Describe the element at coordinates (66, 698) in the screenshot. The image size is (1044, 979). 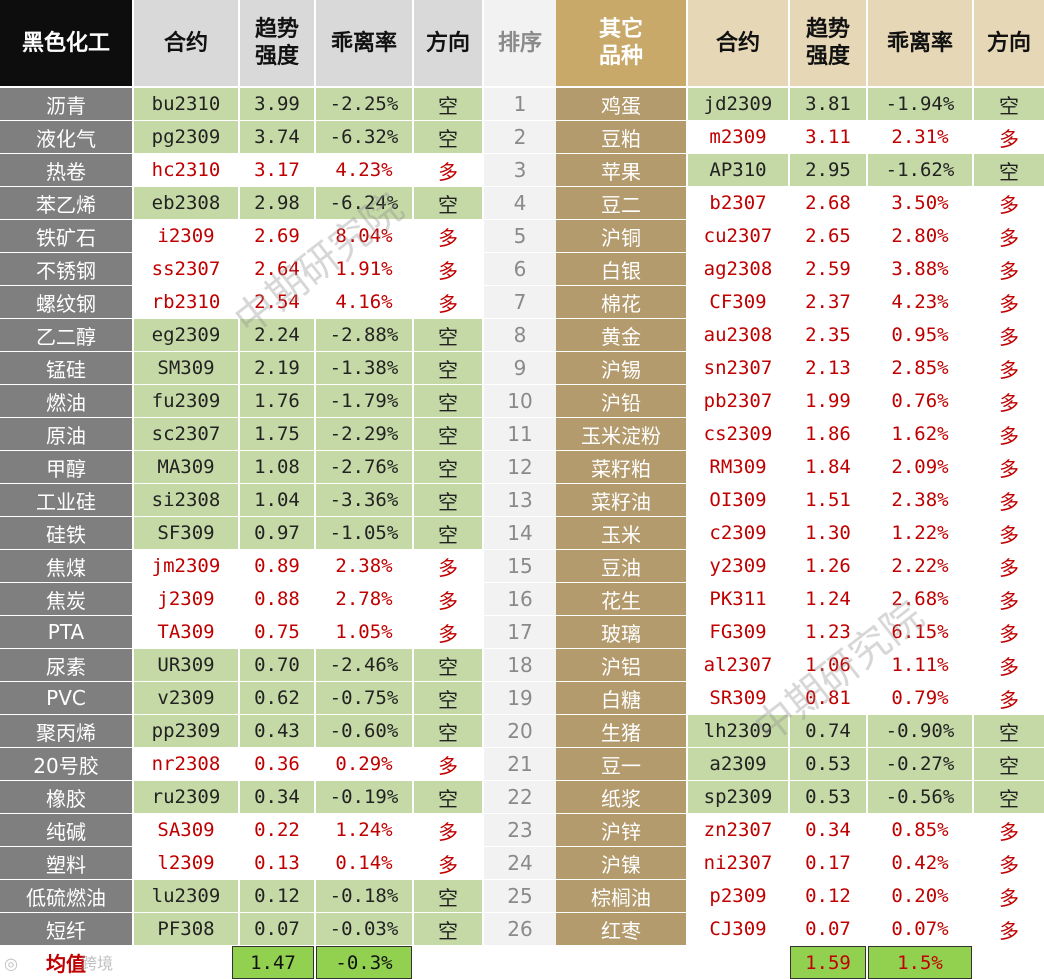
I see `left-row-19-name: PVC` at that location.